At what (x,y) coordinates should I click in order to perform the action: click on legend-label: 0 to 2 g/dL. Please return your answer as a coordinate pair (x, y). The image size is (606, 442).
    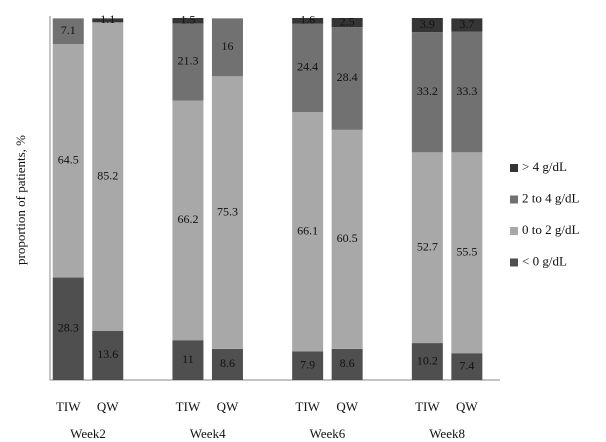
    Looking at the image, I should click on (550, 229).